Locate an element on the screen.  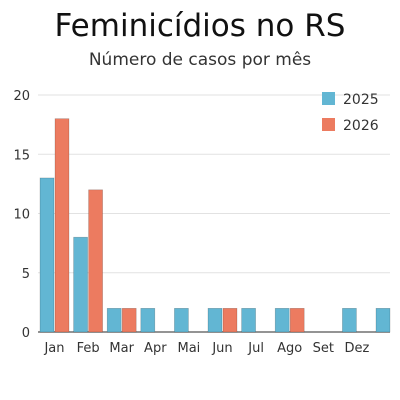
legend-swatch-2026 is located at coordinates (328, 124).